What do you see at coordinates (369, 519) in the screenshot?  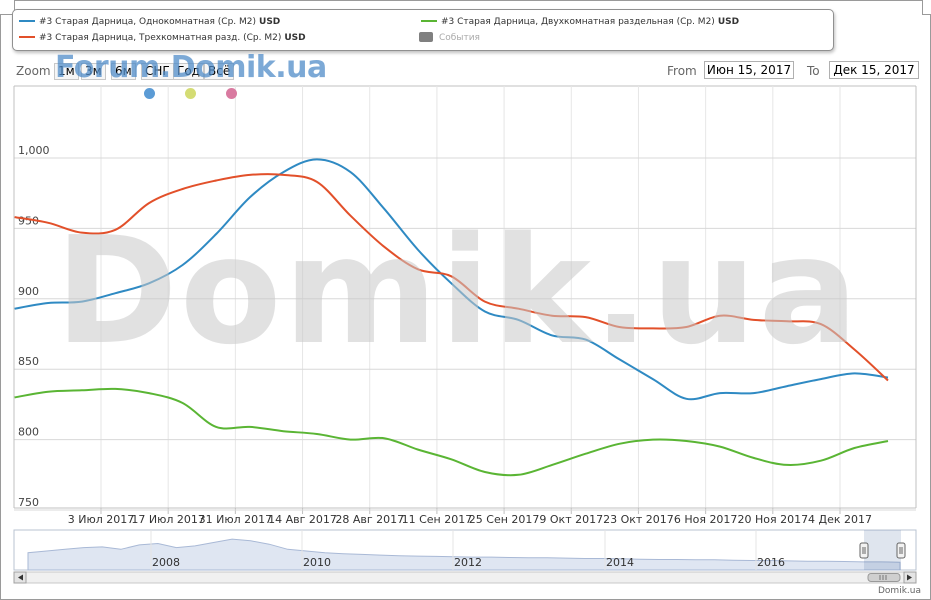 I see `x-tick-label: 28 Авг 2017` at bounding box center [369, 519].